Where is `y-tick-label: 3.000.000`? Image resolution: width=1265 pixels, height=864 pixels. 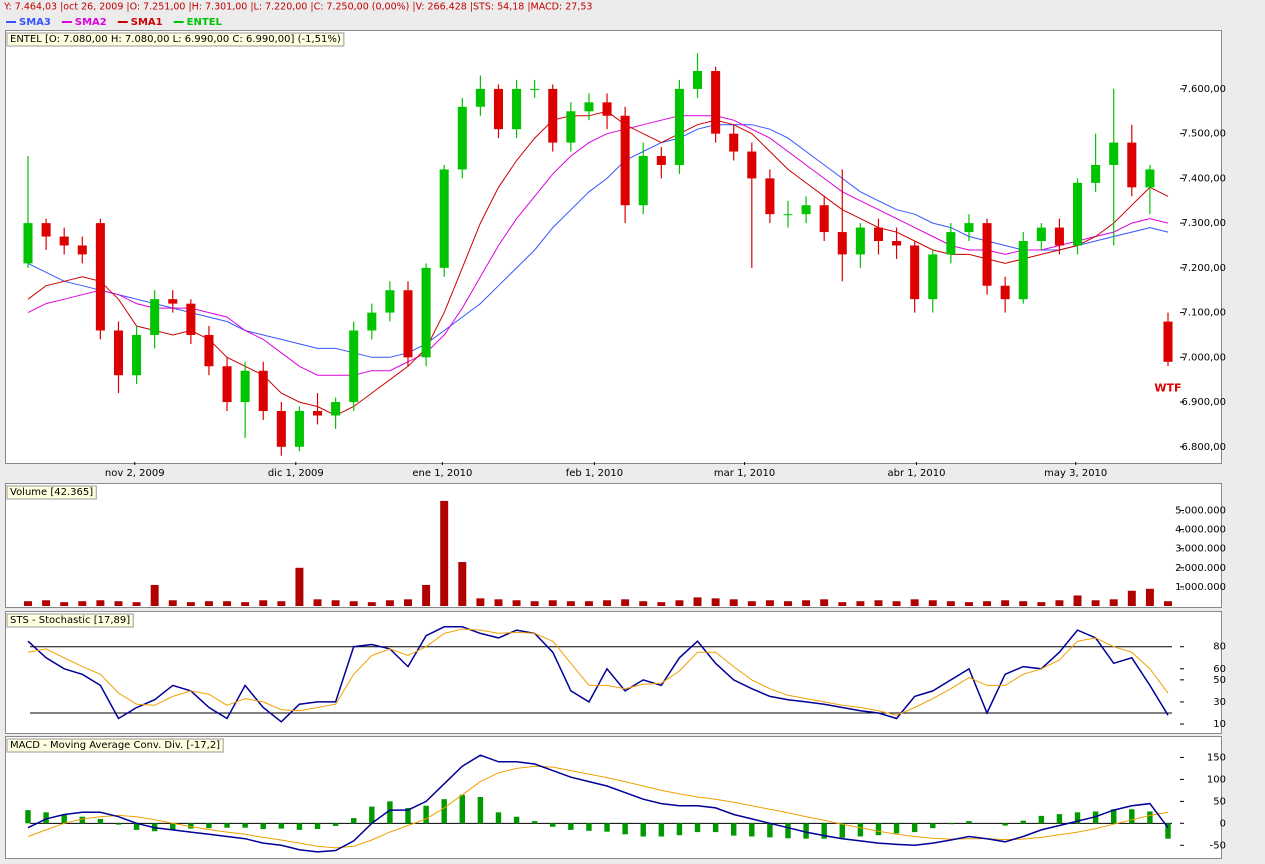
y-tick-label: 3.000.000 is located at coordinates (1200, 549).